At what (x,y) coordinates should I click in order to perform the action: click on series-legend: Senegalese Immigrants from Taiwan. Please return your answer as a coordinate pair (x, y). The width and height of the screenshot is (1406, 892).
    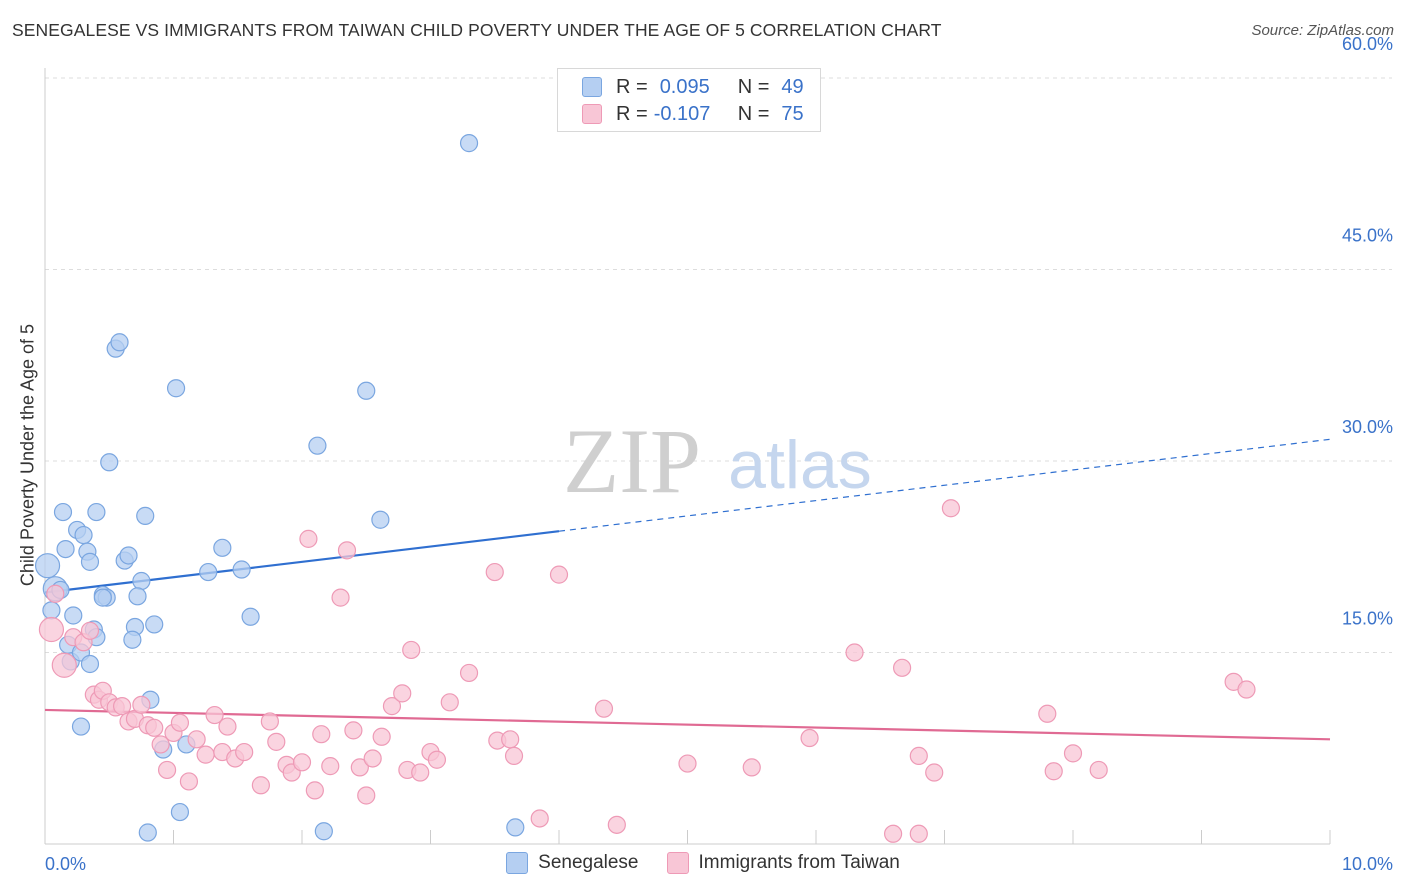
    Looking at the image, I should click on (703, 863).